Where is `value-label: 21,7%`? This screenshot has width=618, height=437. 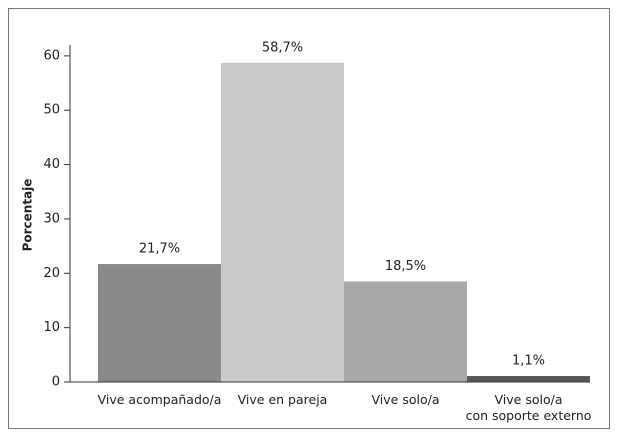 value-label: 21,7% is located at coordinates (159, 249).